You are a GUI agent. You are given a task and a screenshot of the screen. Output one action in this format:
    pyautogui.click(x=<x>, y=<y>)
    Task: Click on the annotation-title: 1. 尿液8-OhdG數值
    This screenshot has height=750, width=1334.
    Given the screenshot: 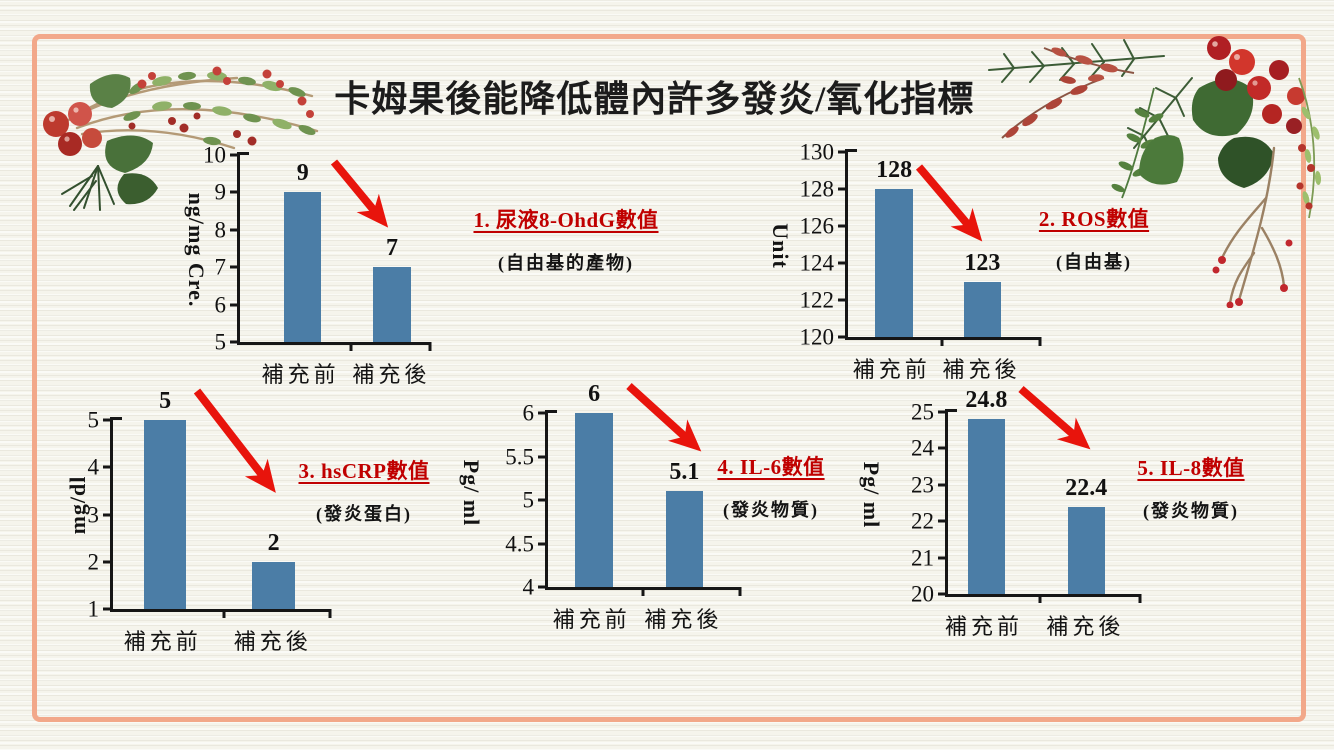 What is the action you would take?
    pyautogui.click(x=566, y=220)
    